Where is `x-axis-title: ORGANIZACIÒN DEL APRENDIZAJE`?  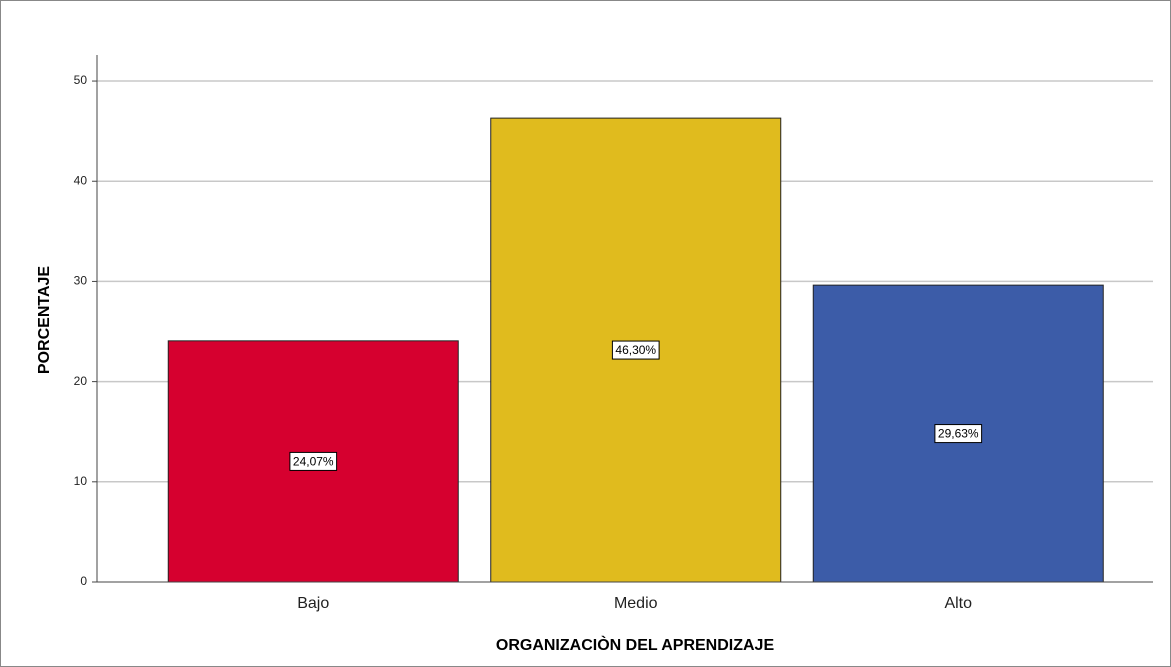 x-axis-title: ORGANIZACIÒN DEL APRENDIZAJE is located at coordinates (635, 644).